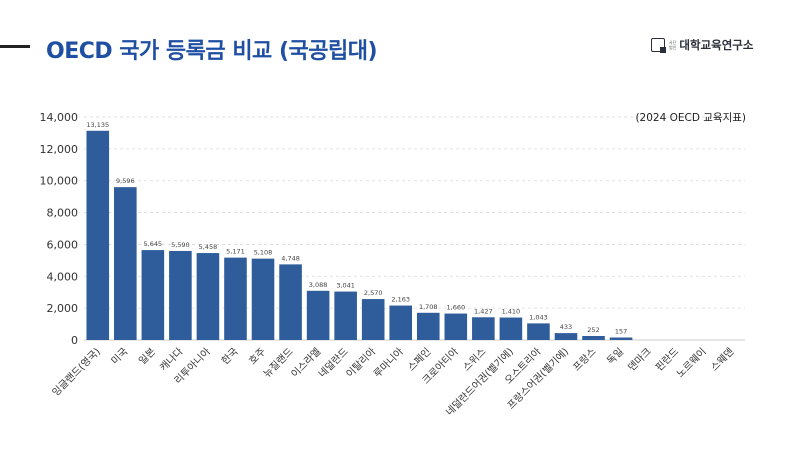  What do you see at coordinates (690, 118) in the screenshot?
I see `source-annotation: (2024 OECD 교육지표)` at bounding box center [690, 118].